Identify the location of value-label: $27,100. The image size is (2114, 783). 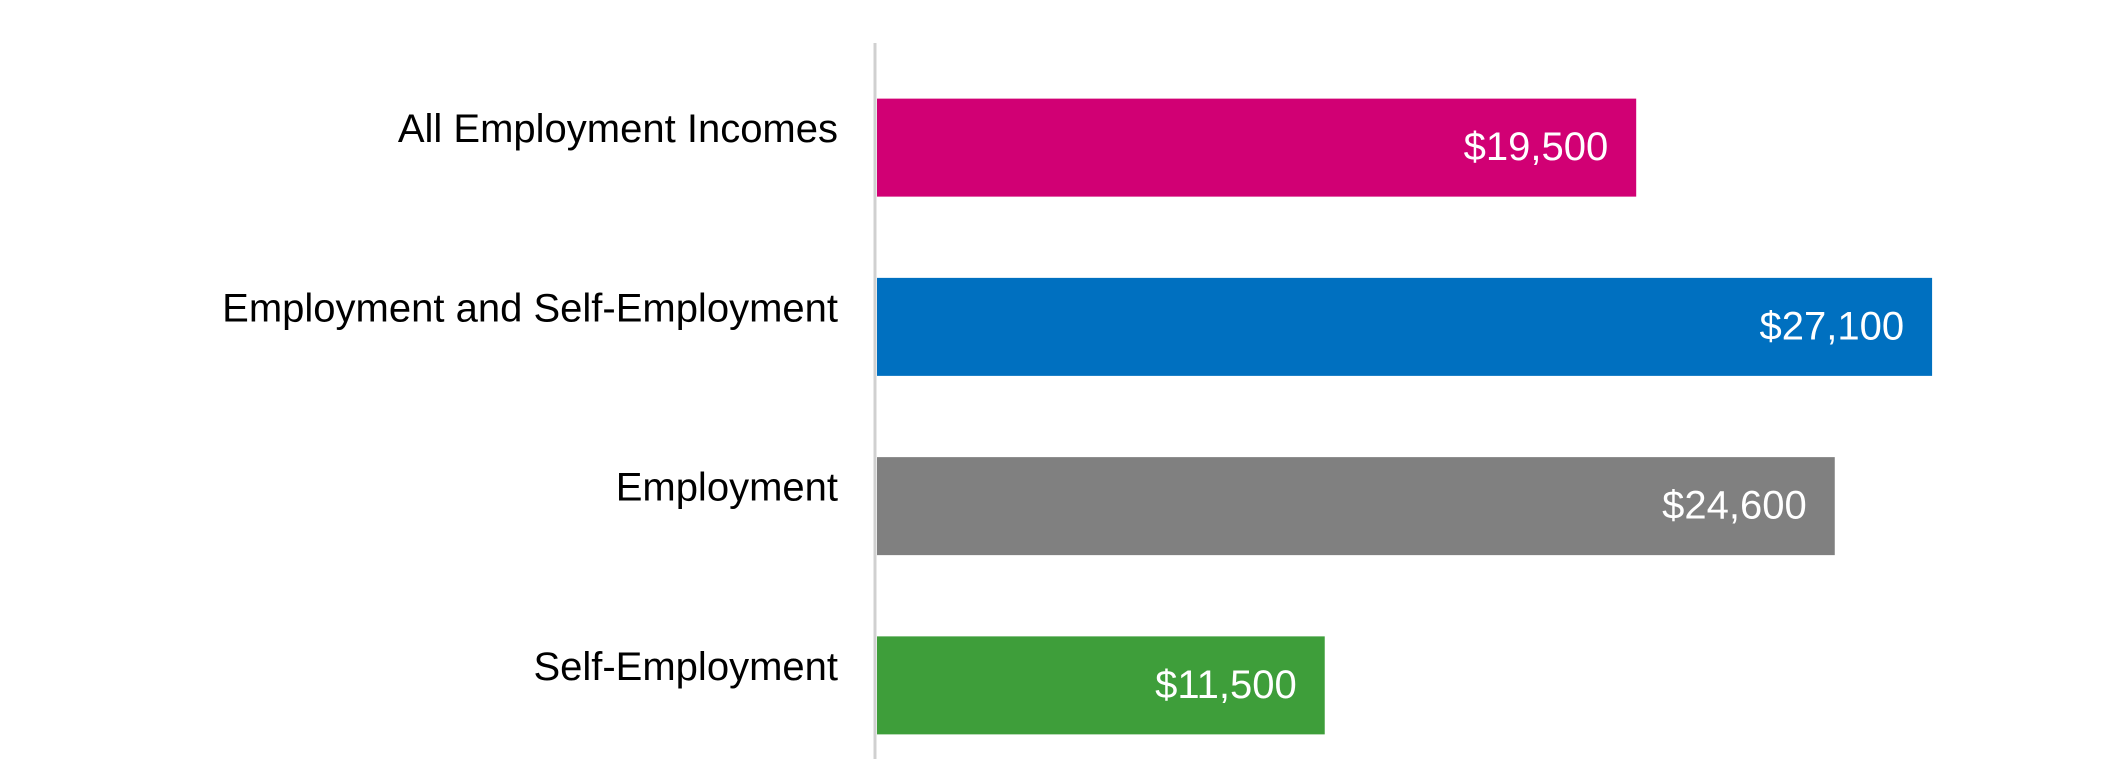
(1831, 326).